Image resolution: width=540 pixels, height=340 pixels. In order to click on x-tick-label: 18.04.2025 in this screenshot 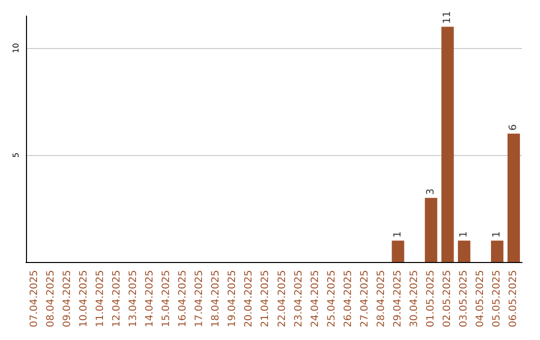, I will do `click(216, 299)`.